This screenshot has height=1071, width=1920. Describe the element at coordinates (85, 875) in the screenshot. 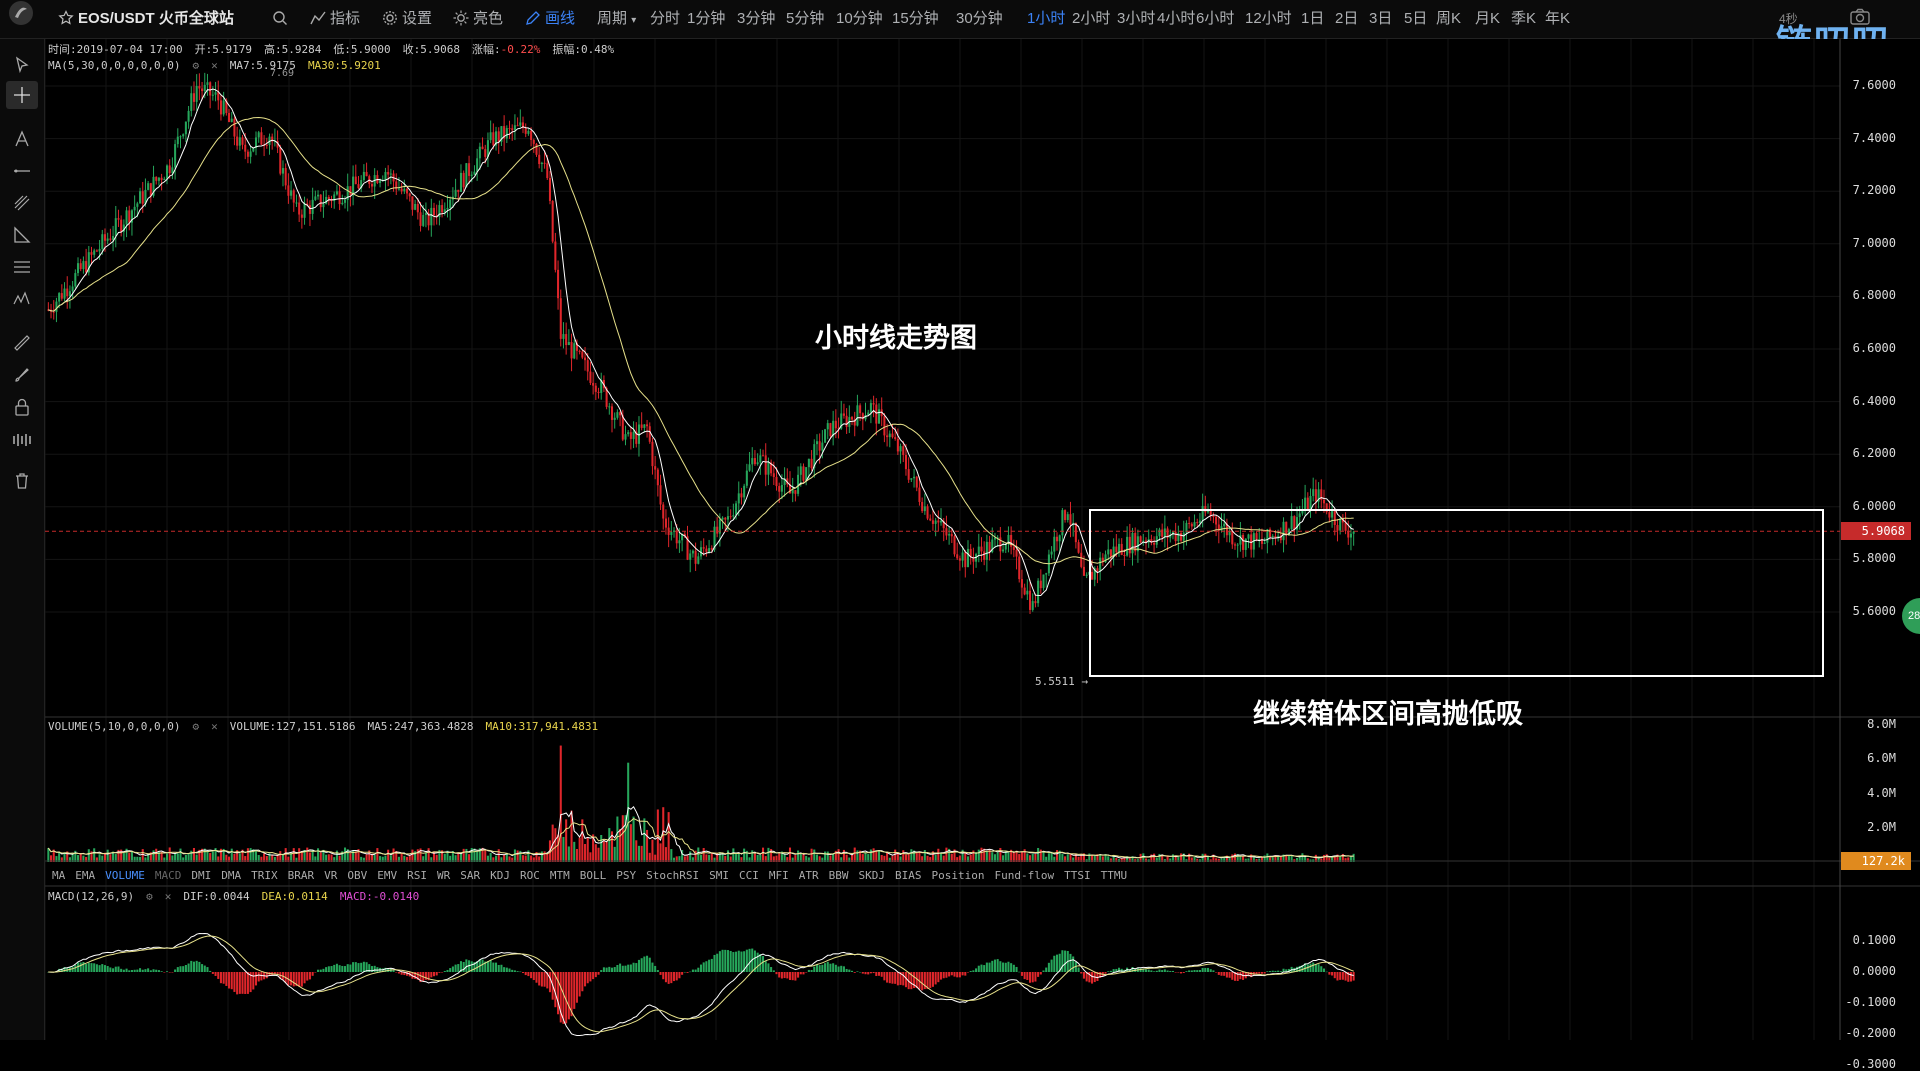

I see `indicator-tab: EMA` at that location.